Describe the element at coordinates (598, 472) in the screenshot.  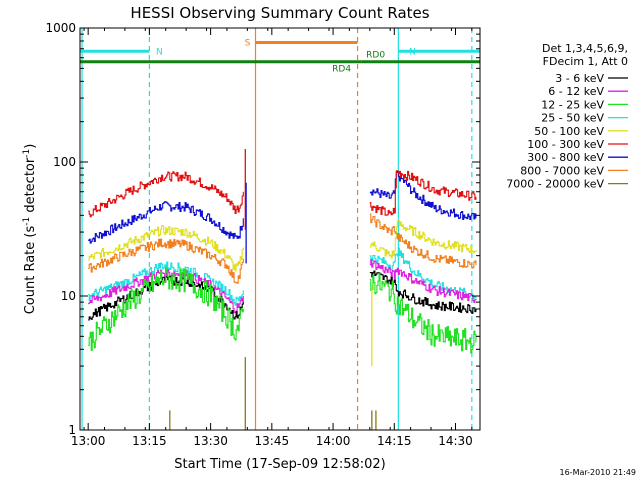
I see `footer-timestamp: 16-Mar-2010 21:49` at that location.